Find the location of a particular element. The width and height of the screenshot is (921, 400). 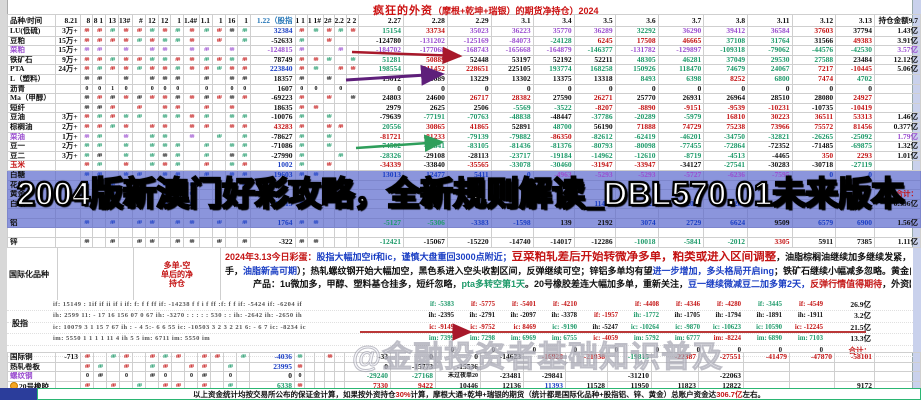

col-header-narrow: 8 1 is located at coordinates (99, 20).